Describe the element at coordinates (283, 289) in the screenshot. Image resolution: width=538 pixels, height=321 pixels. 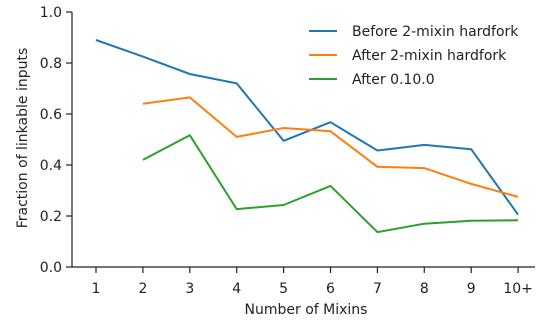
I see `x-tick-label: 5` at that location.